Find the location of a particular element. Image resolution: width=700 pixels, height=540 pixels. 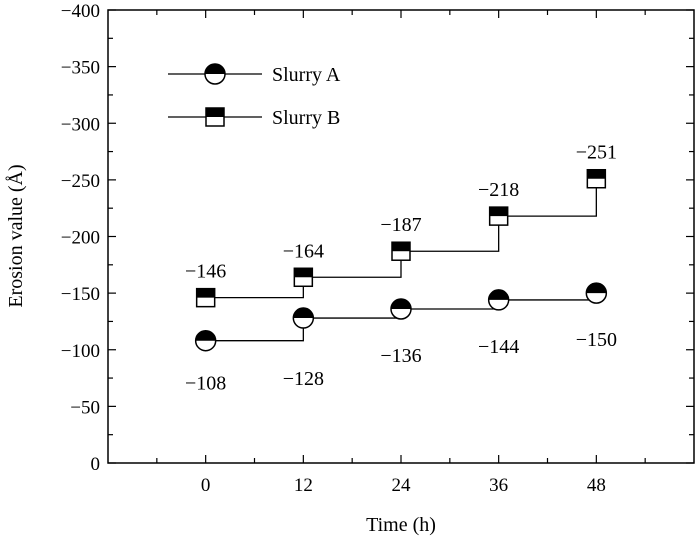

legend-item: Slurry A is located at coordinates (254, 74).